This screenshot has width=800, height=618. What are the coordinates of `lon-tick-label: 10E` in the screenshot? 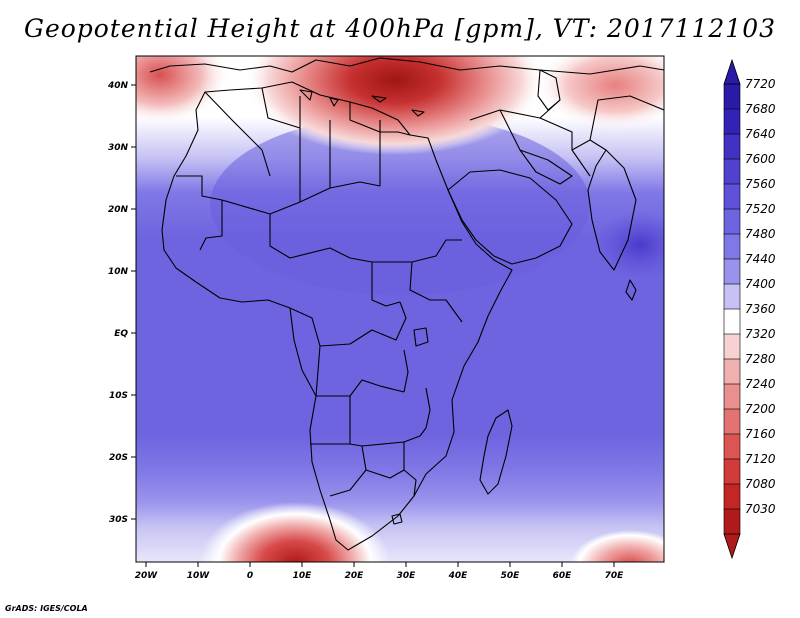 It's located at (303, 576).